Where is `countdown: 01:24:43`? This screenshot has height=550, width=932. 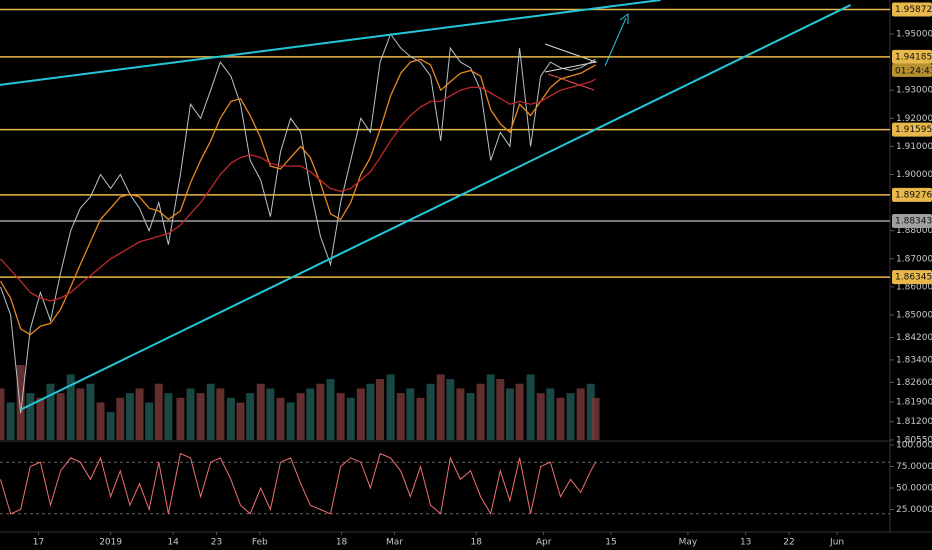 countdown: 01:24:43 is located at coordinates (913, 71).